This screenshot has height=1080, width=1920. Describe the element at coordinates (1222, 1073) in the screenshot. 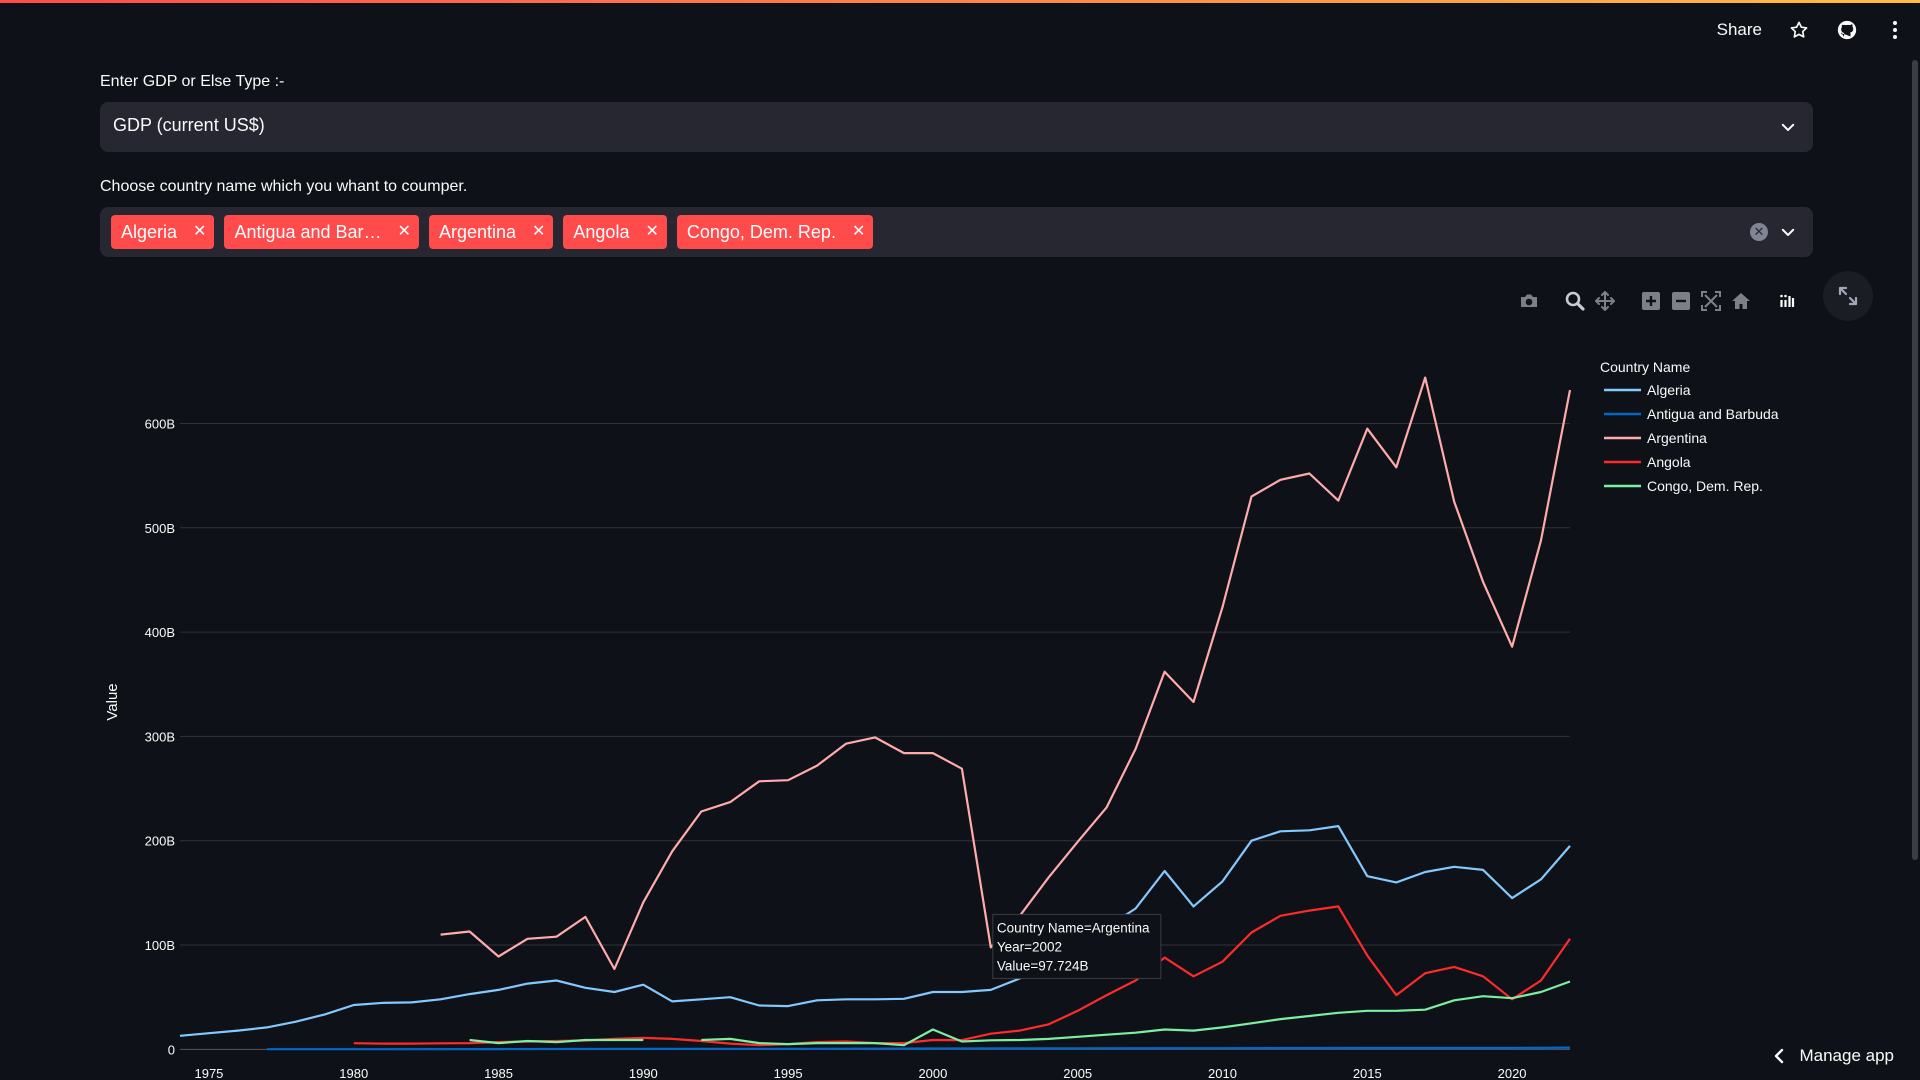

I see `x-tick-label: 2010` at that location.